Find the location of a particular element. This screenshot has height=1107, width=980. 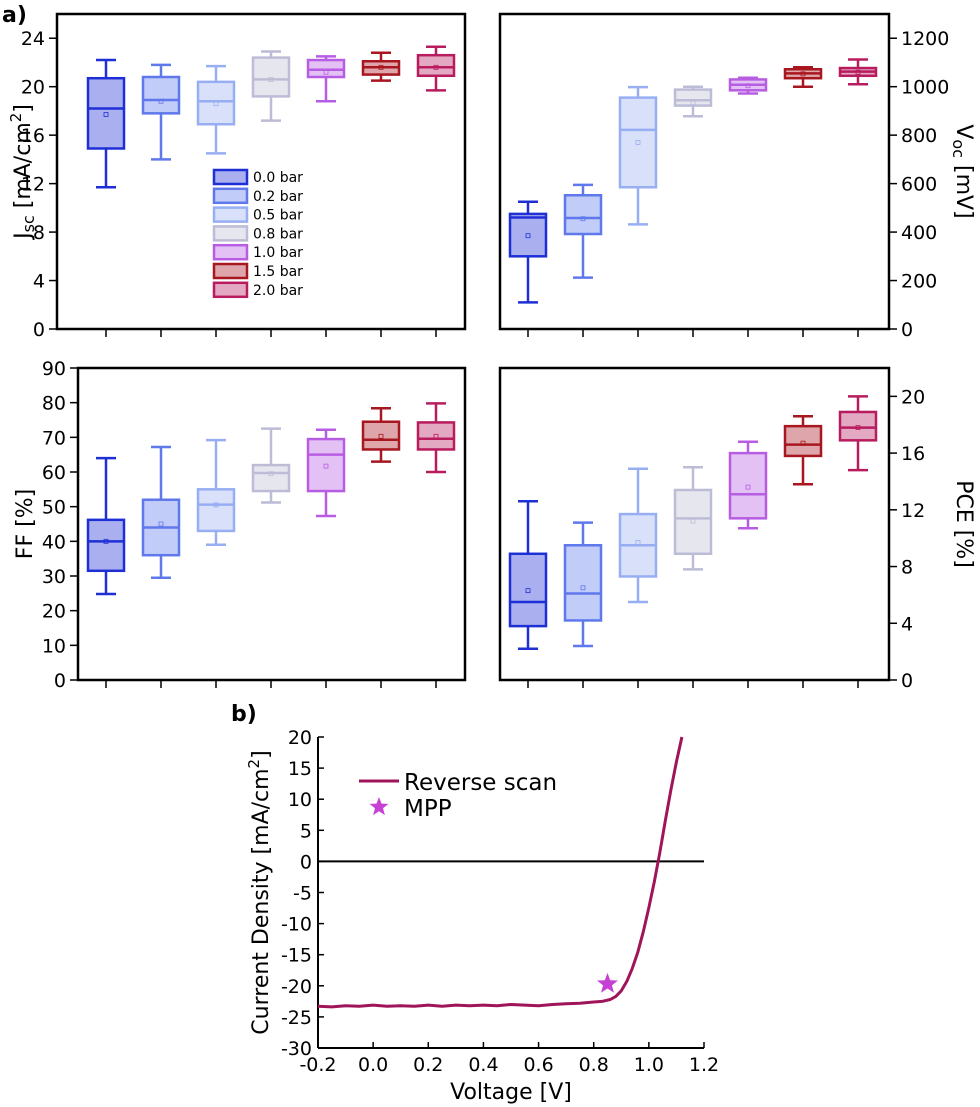

voc-ytick-label: 1200 is located at coordinates (925, 39).